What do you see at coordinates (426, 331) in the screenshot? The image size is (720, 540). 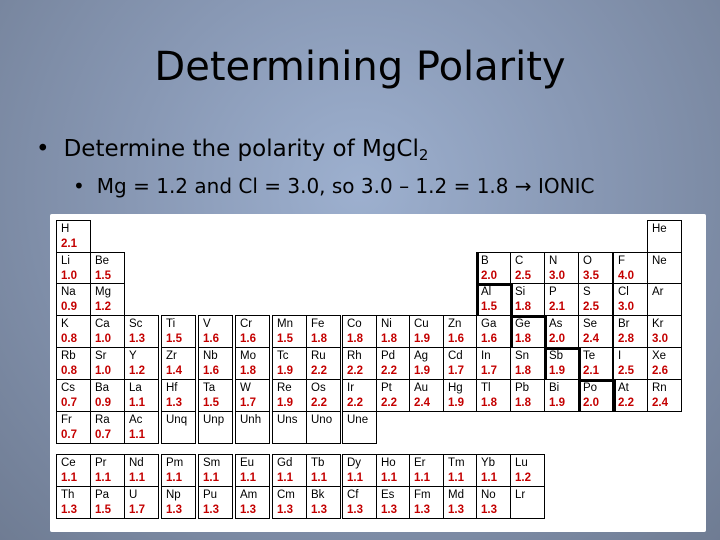 I see `element-cell-cu: Cu 1.9` at bounding box center [426, 331].